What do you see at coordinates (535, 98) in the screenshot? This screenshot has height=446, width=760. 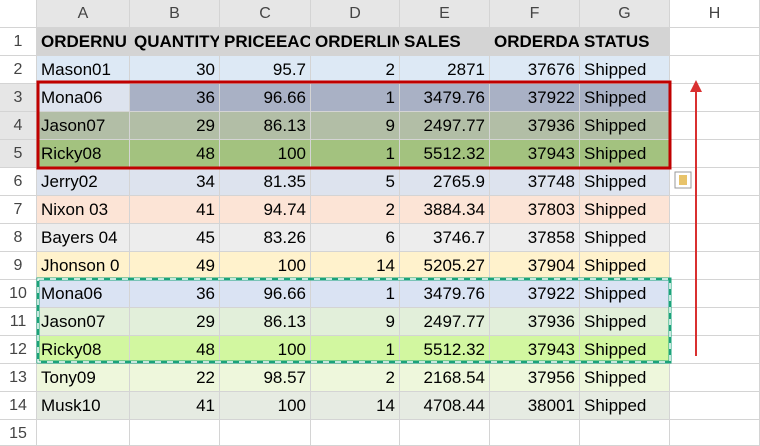 I see `cell: 37922` at bounding box center [535, 98].